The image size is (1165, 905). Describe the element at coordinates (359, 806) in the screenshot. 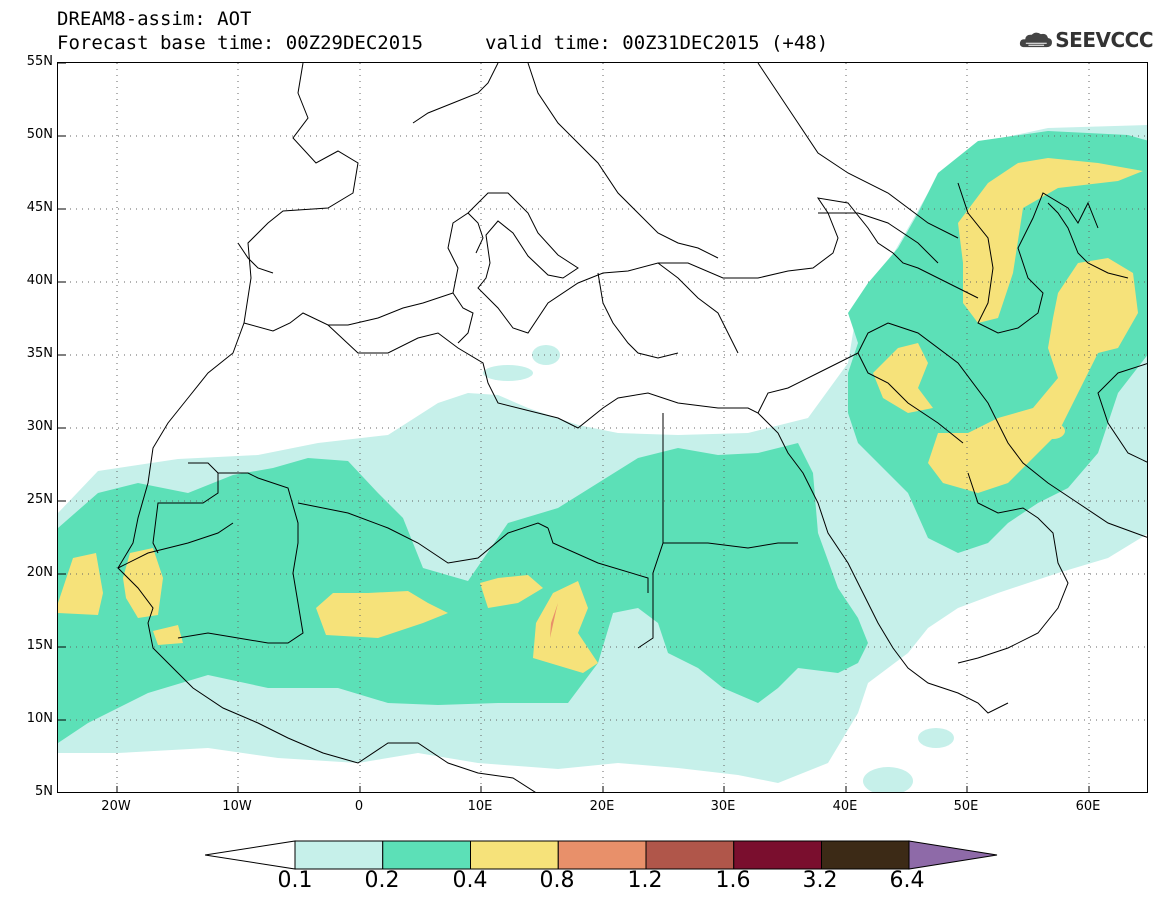

I see `lon-label-0: 0` at that location.